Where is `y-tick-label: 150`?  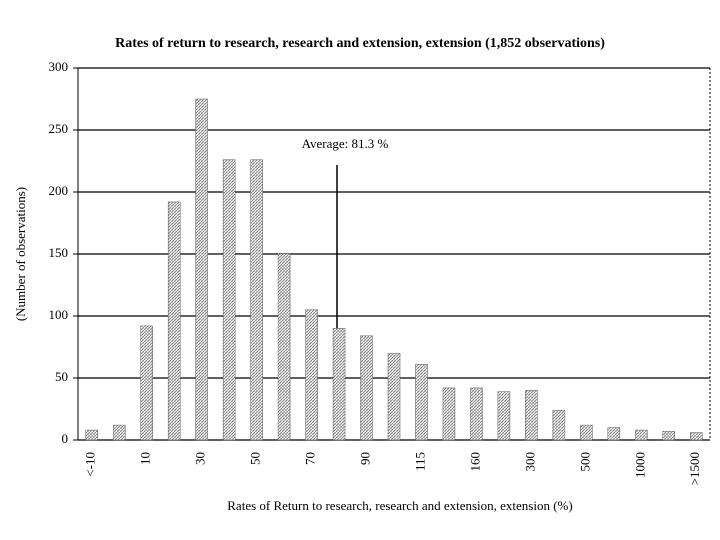 y-tick-label: 150 is located at coordinates (59, 252).